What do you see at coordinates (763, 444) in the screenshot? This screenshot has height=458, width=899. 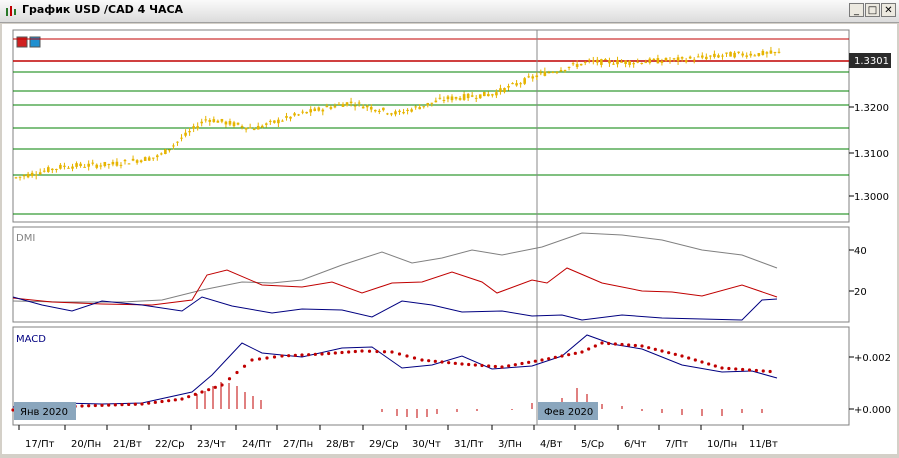 I see `time-axis-label: 11/Вт` at bounding box center [763, 444].